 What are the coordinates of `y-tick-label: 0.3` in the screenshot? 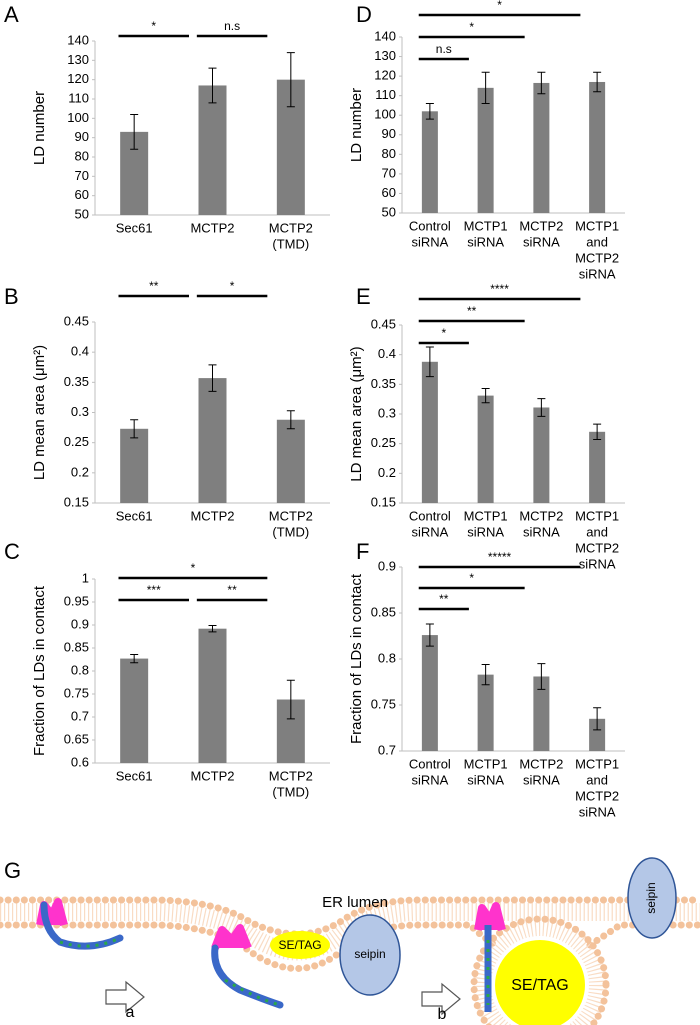 It's located at (387, 412).